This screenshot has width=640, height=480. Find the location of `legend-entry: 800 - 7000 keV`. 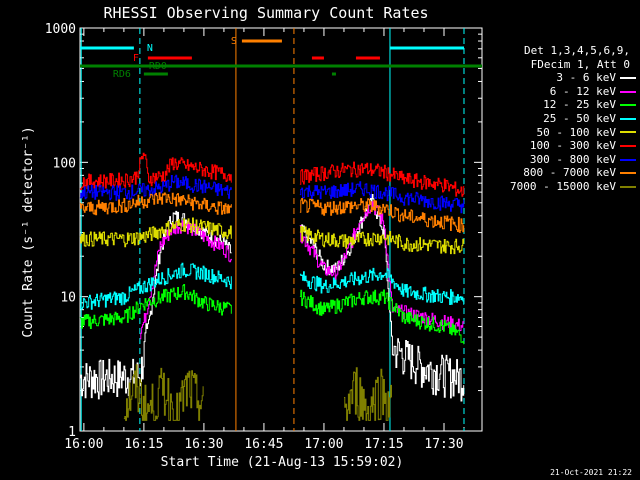

legend-entry: 800 - 7000 keV is located at coordinates (553, 173).